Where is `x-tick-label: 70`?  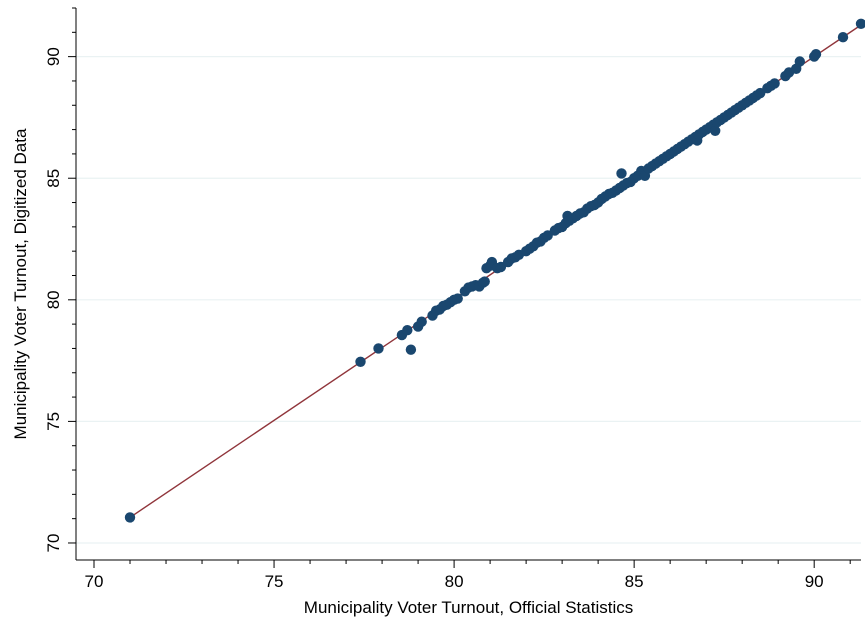 x-tick-label: 70 is located at coordinates (94, 581).